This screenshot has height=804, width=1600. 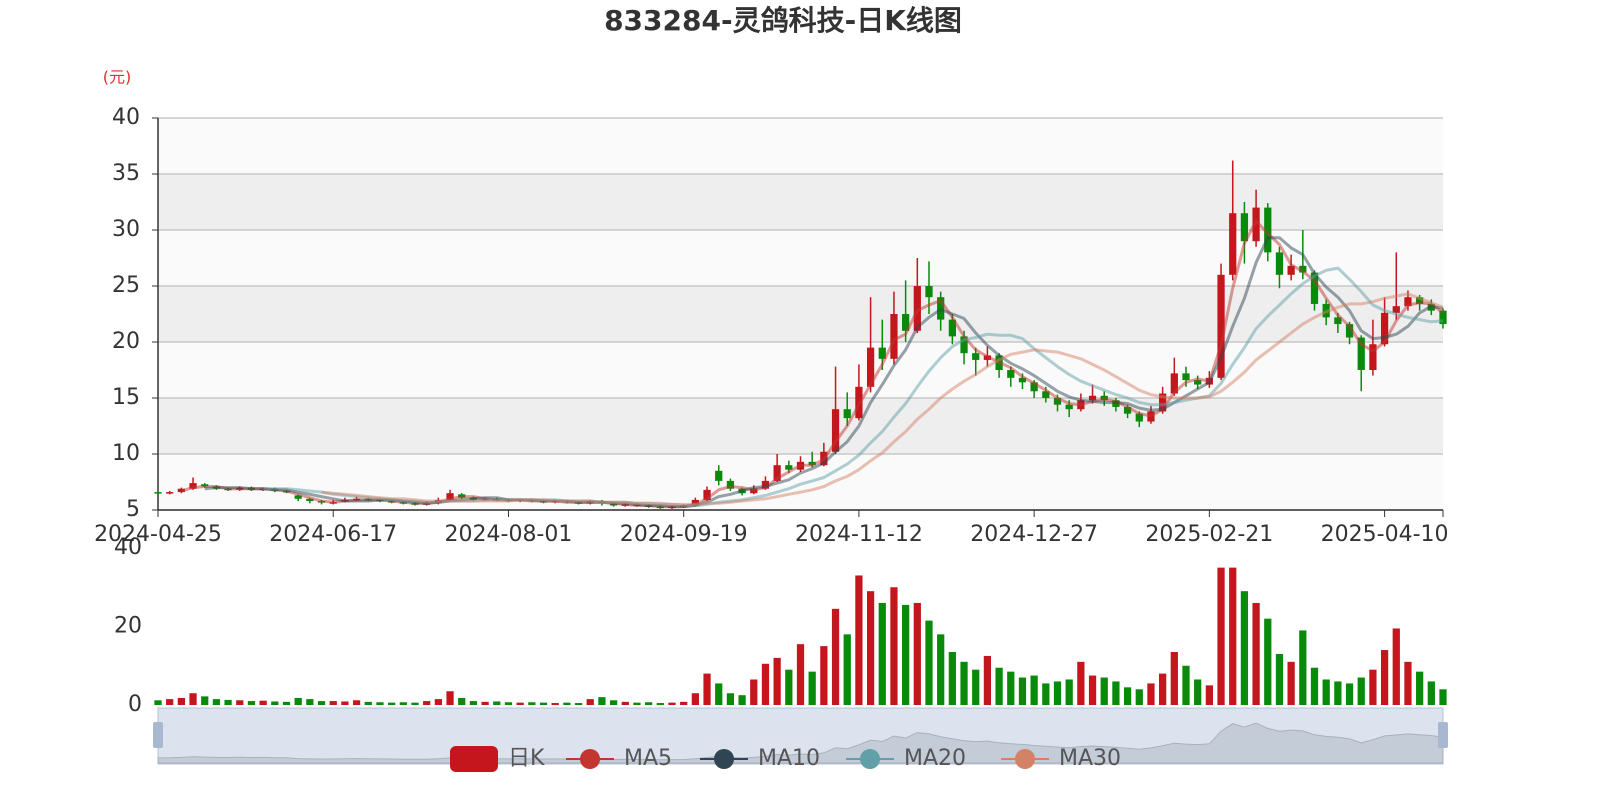 I want to click on y-tick-label: 10, so click(x=126, y=453).